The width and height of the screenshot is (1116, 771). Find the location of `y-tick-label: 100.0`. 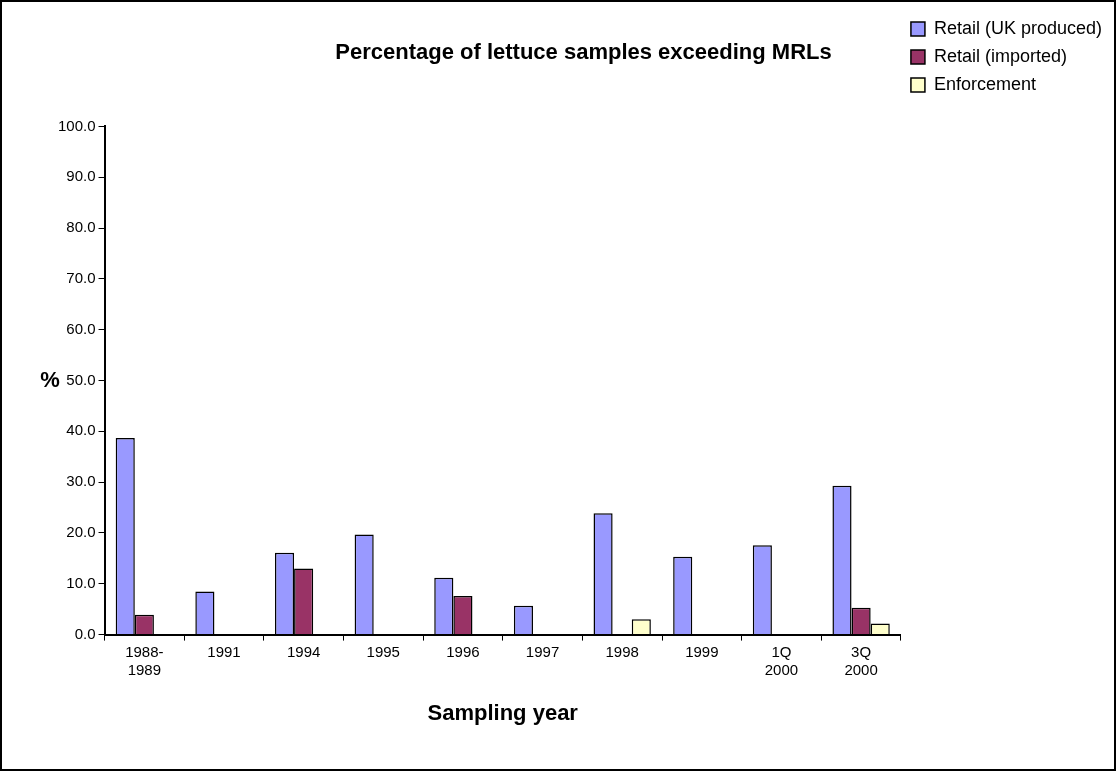

y-tick-label: 100.0 is located at coordinates (76, 125).